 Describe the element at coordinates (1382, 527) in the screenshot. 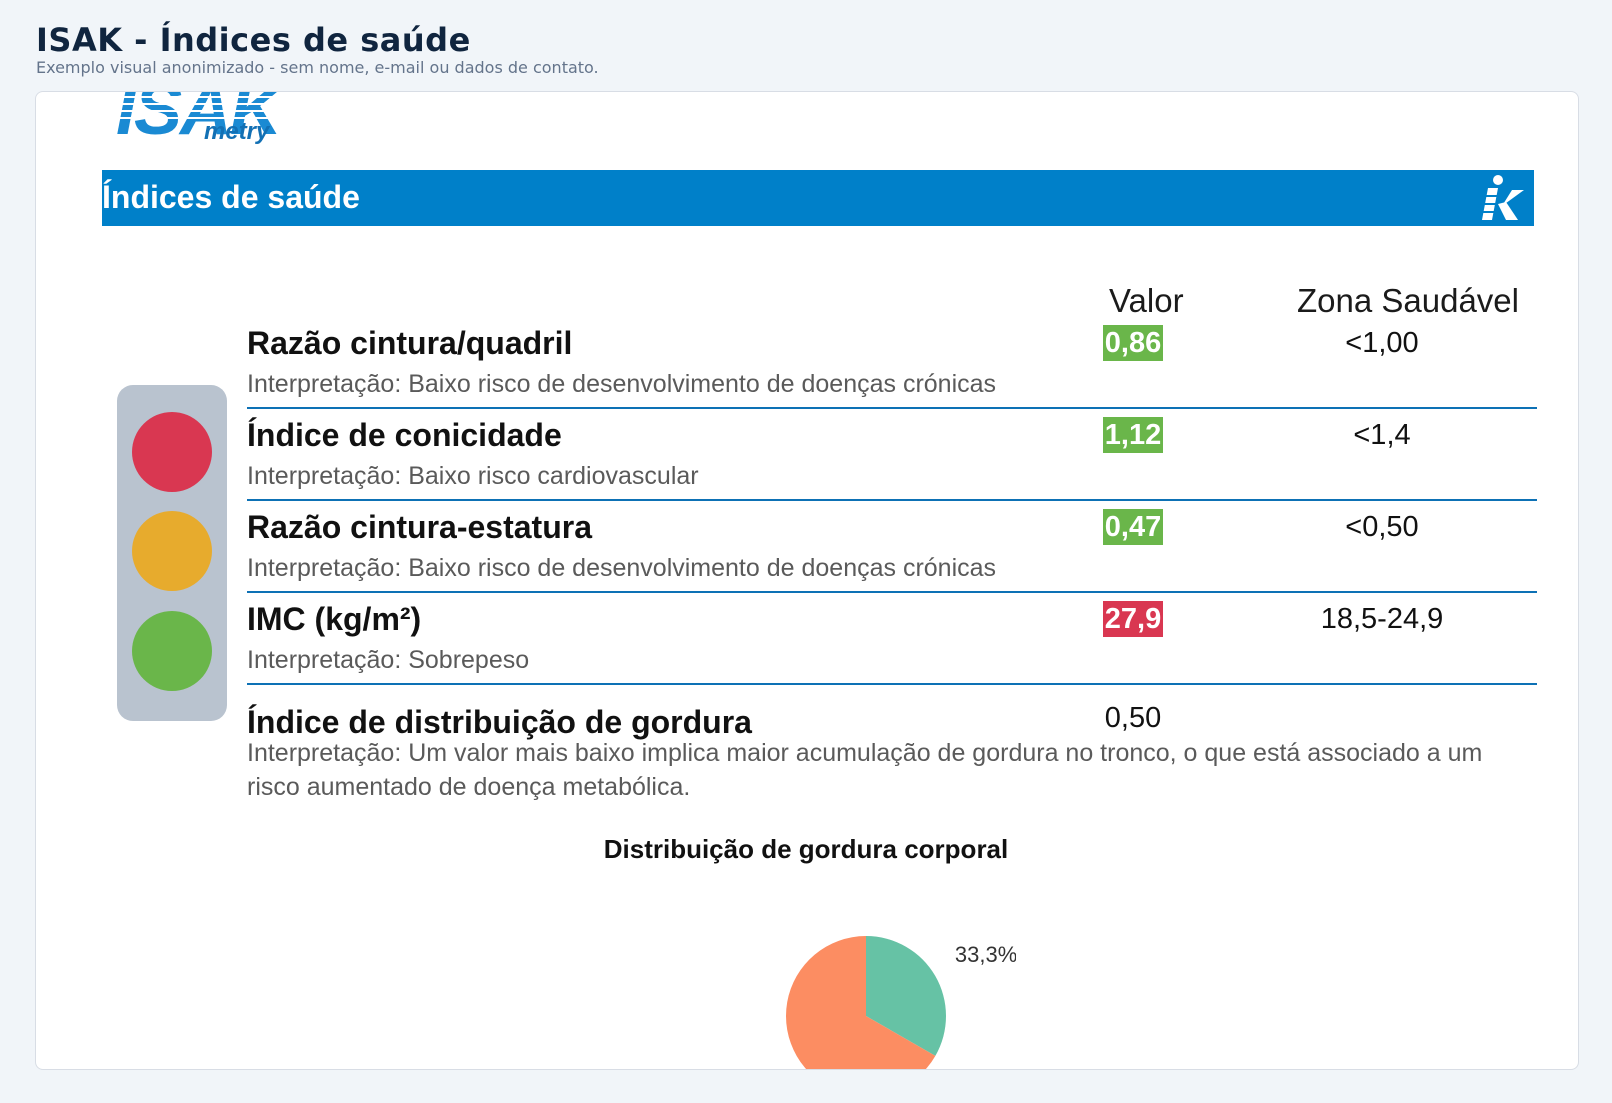

I see `index-healthy-zone: <0,50` at that location.